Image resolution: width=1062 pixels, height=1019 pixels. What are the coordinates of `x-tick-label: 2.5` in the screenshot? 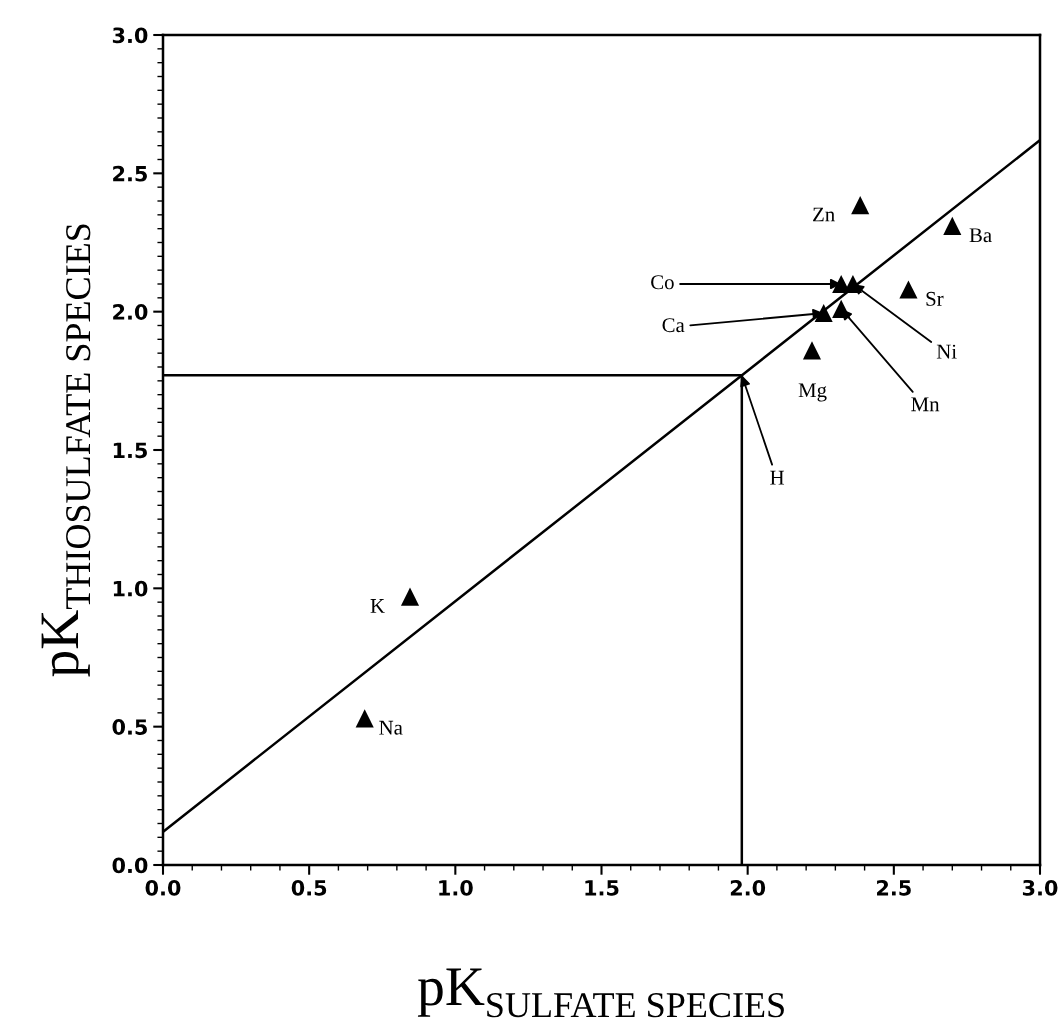 It's located at (894, 887).